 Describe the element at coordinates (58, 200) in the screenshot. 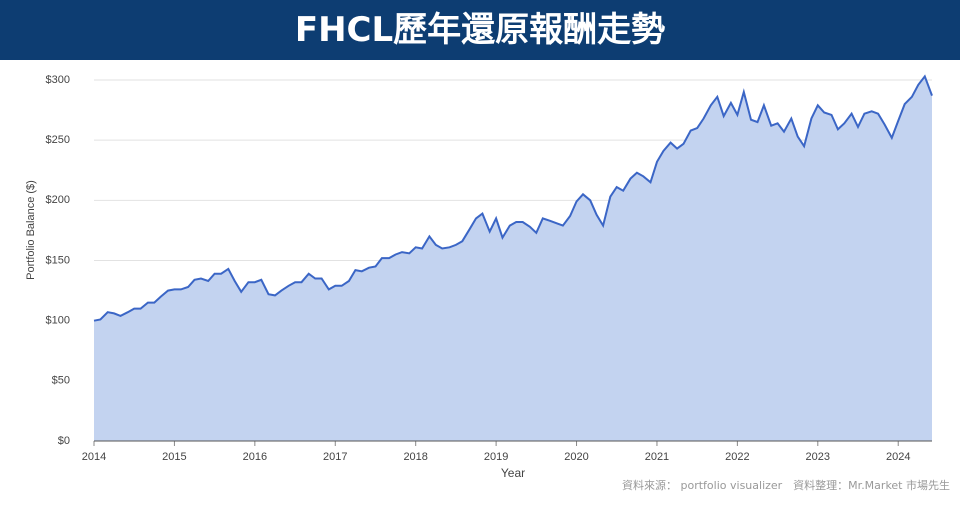

I see `y-tick-label: $200` at that location.